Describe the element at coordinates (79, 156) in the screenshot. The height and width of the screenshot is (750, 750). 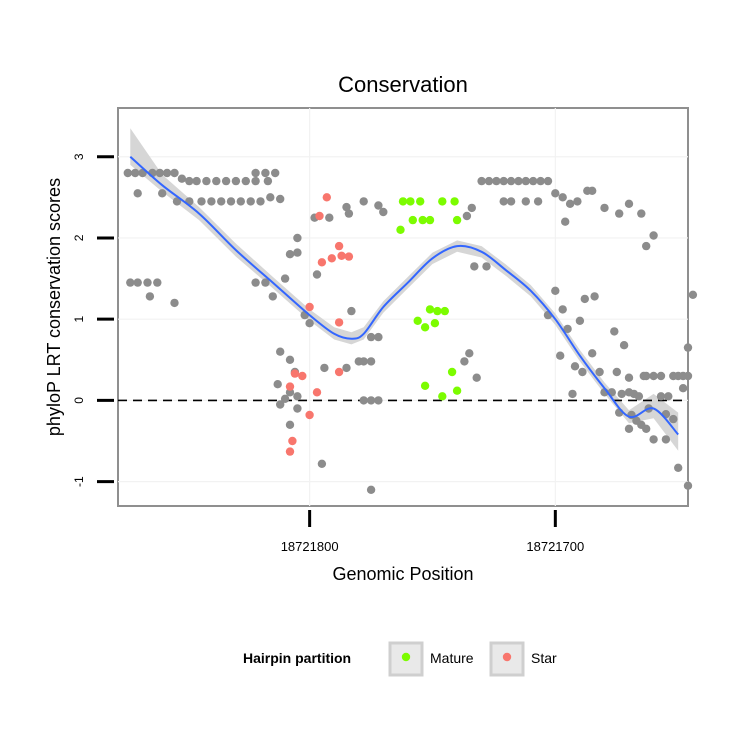
I see `y-tick-label: 3` at that location.